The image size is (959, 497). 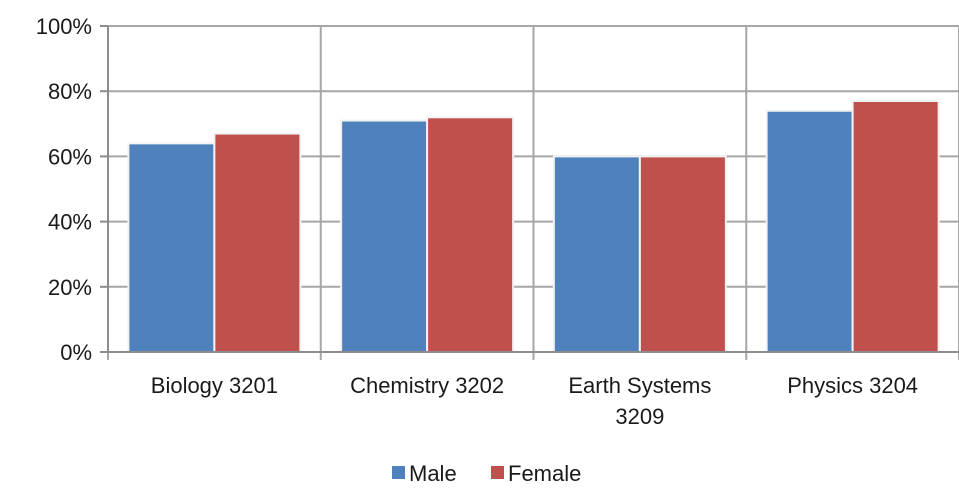 I want to click on legend-label-female: Female, so click(x=544, y=473).